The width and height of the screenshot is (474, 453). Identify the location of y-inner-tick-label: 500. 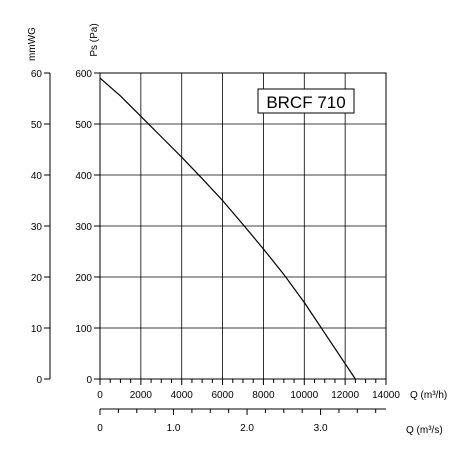
(83, 125).